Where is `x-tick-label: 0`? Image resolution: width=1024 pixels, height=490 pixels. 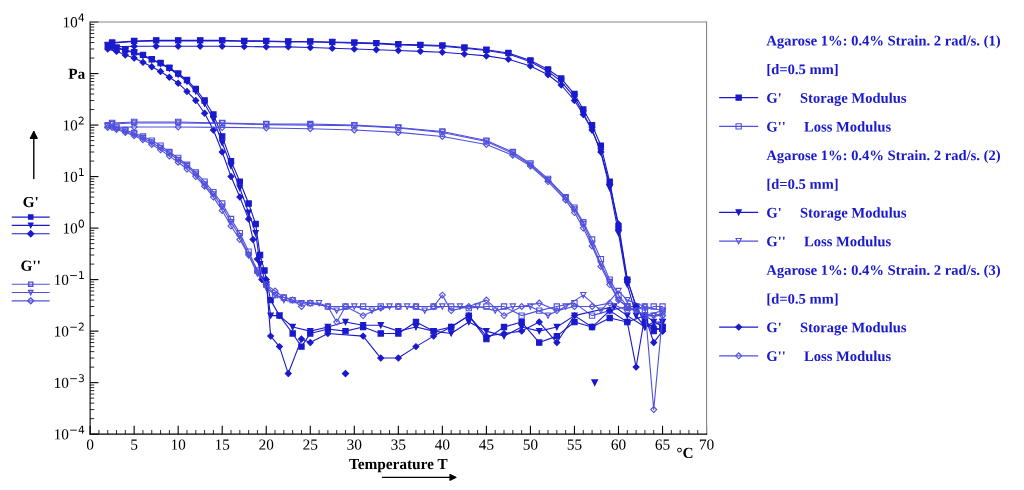 x-tick-label: 0 is located at coordinates (90, 444).